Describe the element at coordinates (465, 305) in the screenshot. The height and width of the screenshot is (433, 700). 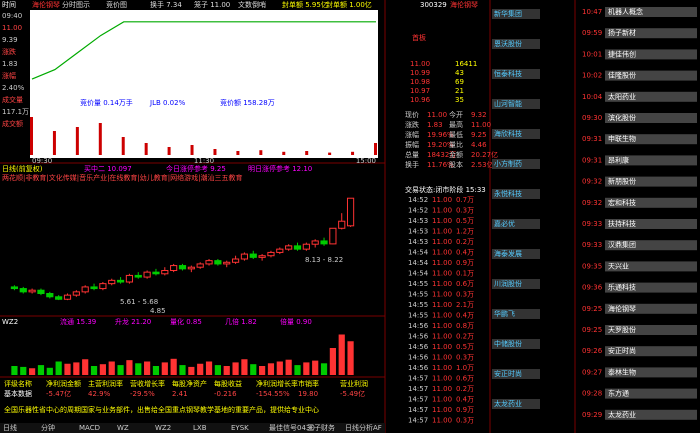
I see `tick-cell: 2.1万` at that location.